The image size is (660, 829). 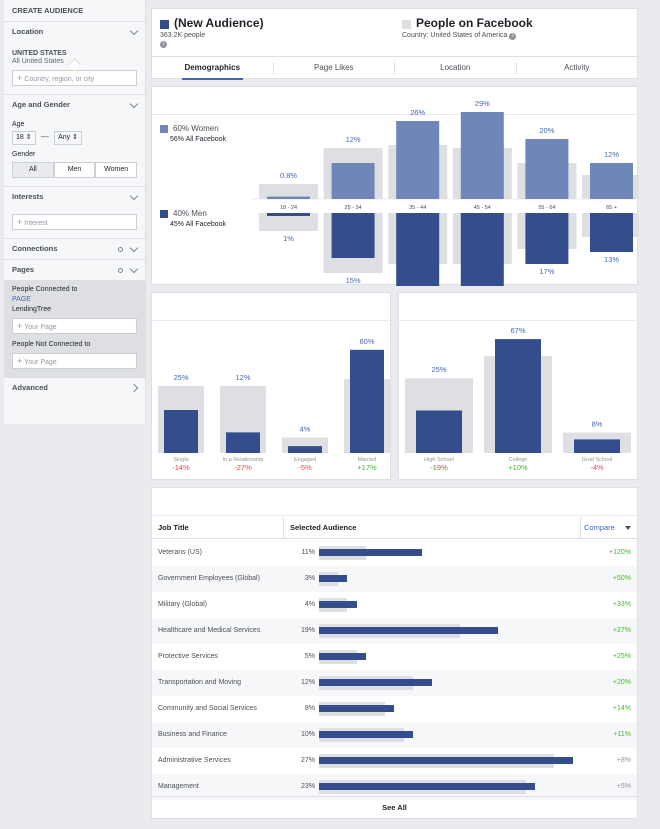 I want to click on see-all-button: See All, so click(x=394, y=807).